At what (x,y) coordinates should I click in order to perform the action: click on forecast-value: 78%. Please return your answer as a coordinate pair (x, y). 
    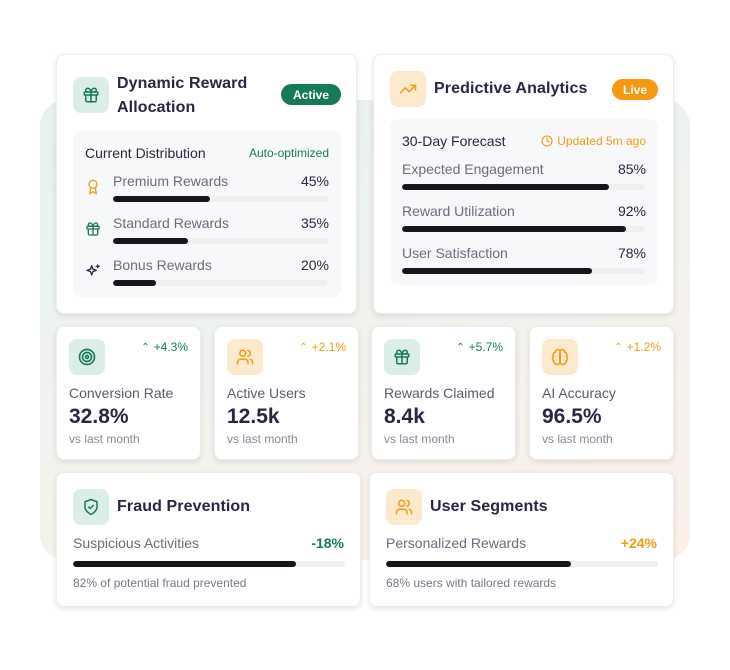
    Looking at the image, I should click on (631, 253).